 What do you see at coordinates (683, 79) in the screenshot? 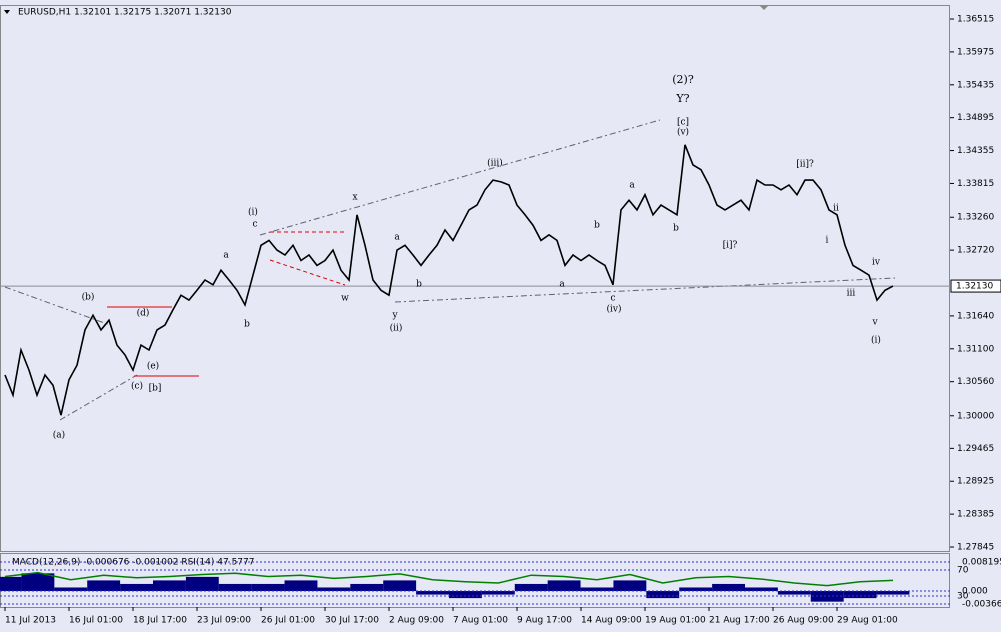
I see `wave-label: (2)?` at bounding box center [683, 79].